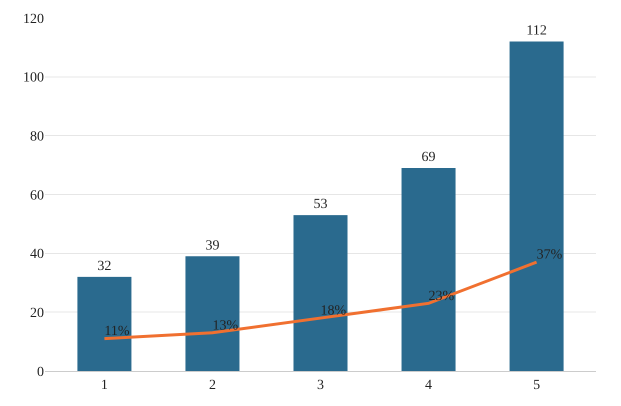  Describe the element at coordinates (33, 78) in the screenshot. I see `y-tick-label: 100` at that location.